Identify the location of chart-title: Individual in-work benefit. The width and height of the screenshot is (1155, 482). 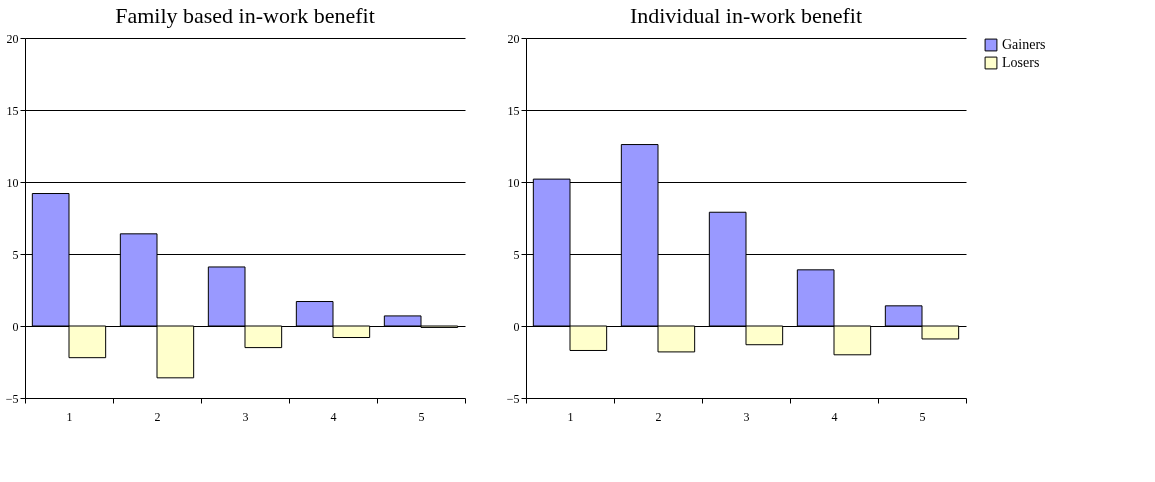
(746, 15).